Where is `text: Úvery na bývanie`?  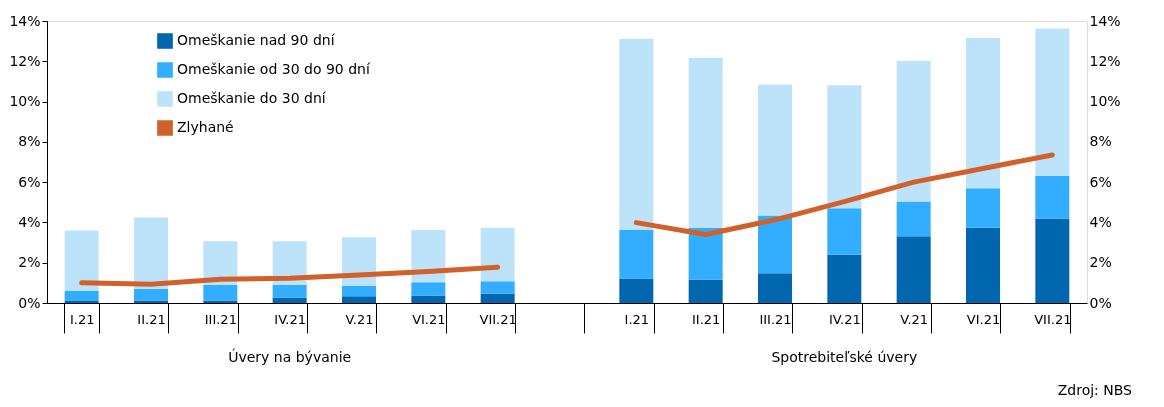 text: Úvery na bývanie is located at coordinates (290, 356).